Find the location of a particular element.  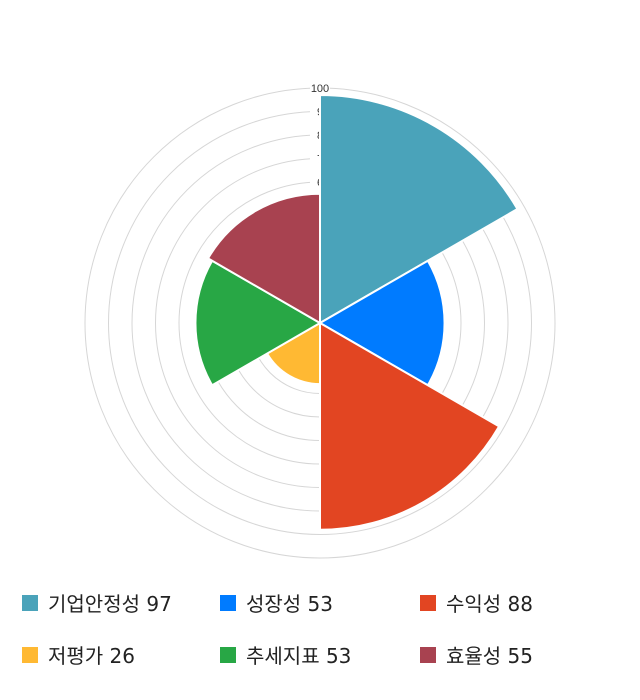

legend-item: 성장성 53 is located at coordinates (276, 602).